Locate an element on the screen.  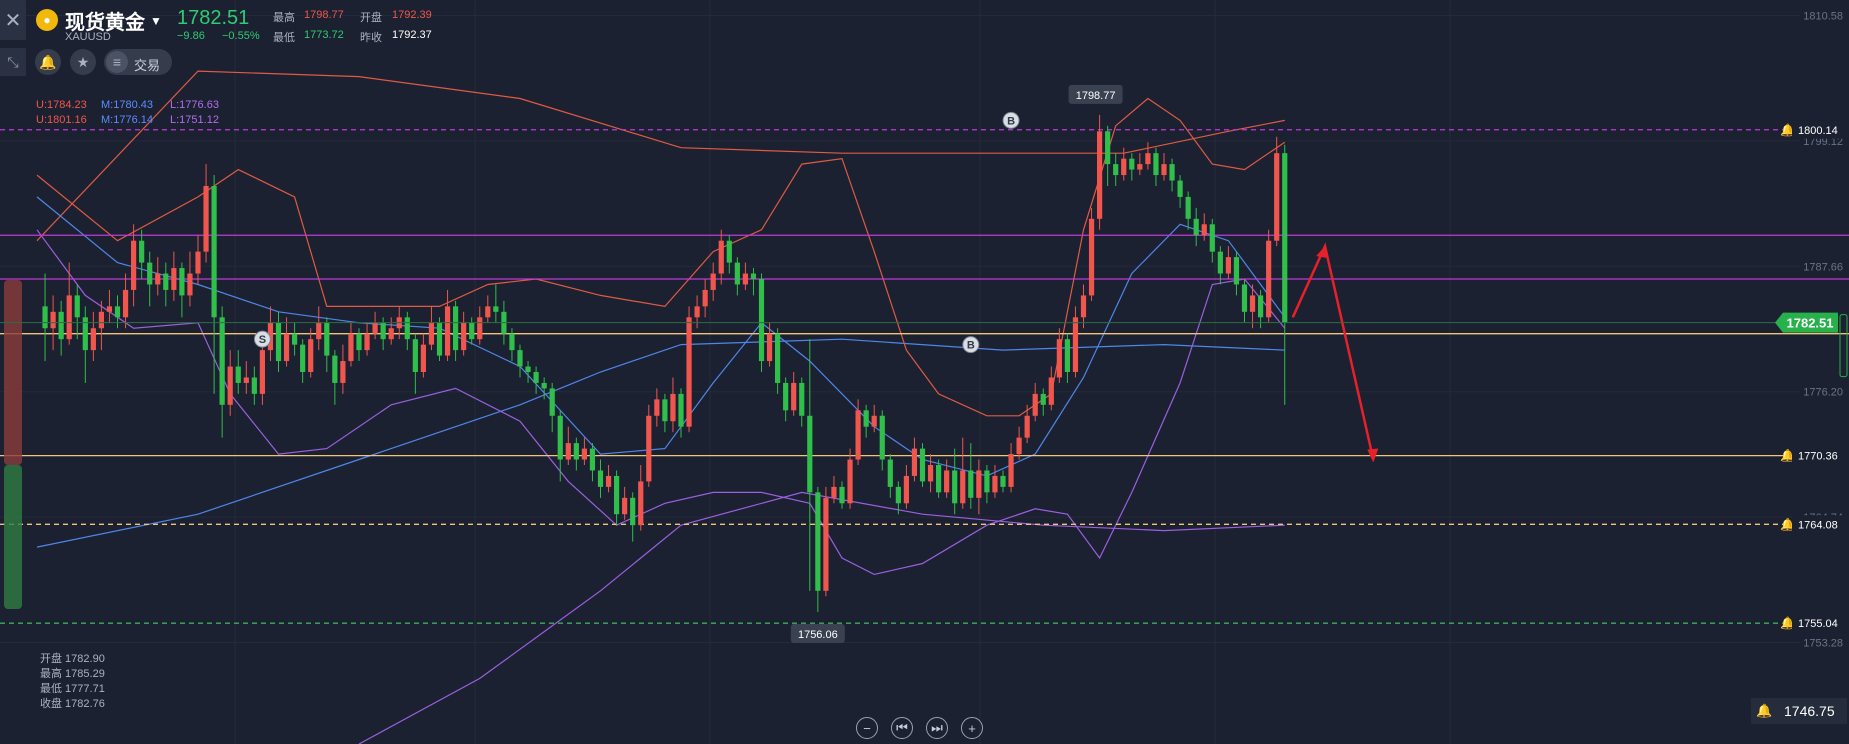
indicator-l-2: L:1751.12 is located at coordinates (194, 120).